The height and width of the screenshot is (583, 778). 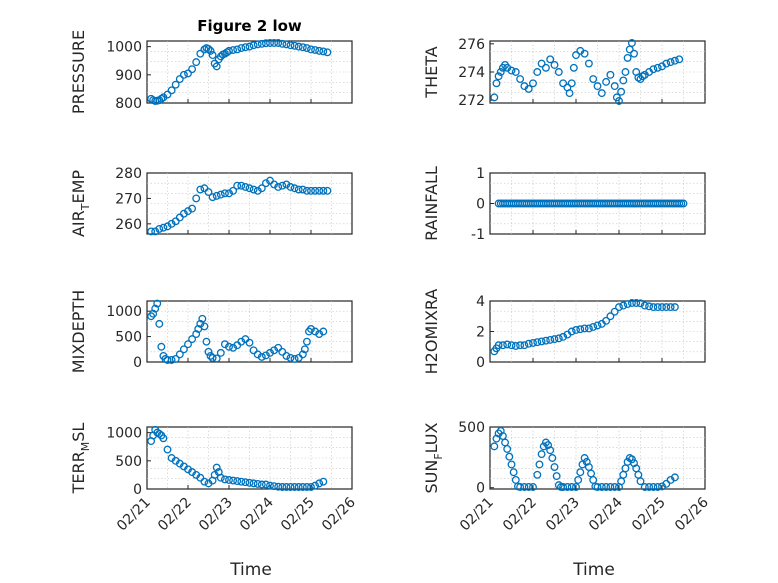 What do you see at coordinates (128, 225) in the screenshot?
I see `y-tick-label: 260` at bounding box center [128, 225].